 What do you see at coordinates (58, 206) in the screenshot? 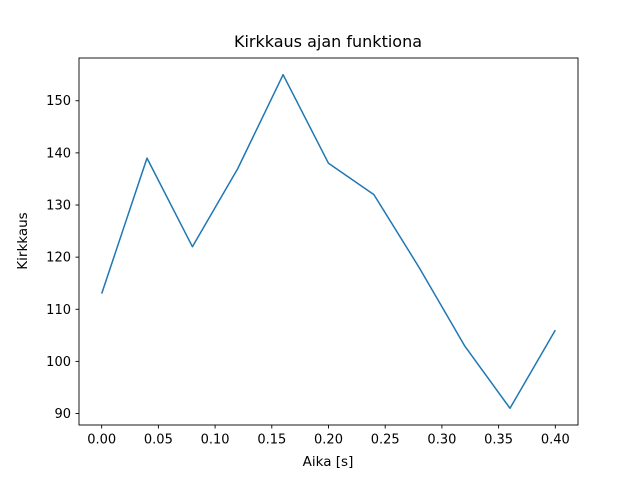
I see `y-tick-label: 130` at bounding box center [58, 206].